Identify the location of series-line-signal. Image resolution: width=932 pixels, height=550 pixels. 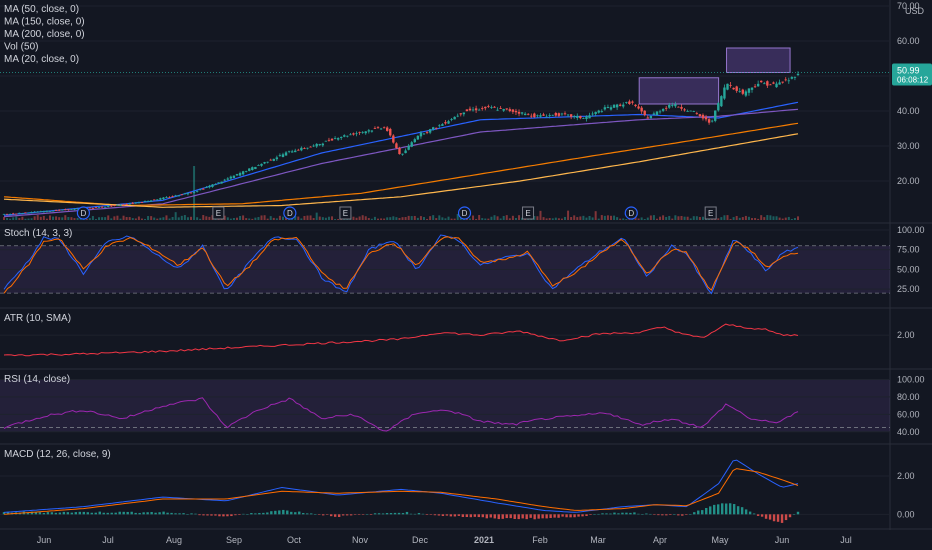
(401, 491).